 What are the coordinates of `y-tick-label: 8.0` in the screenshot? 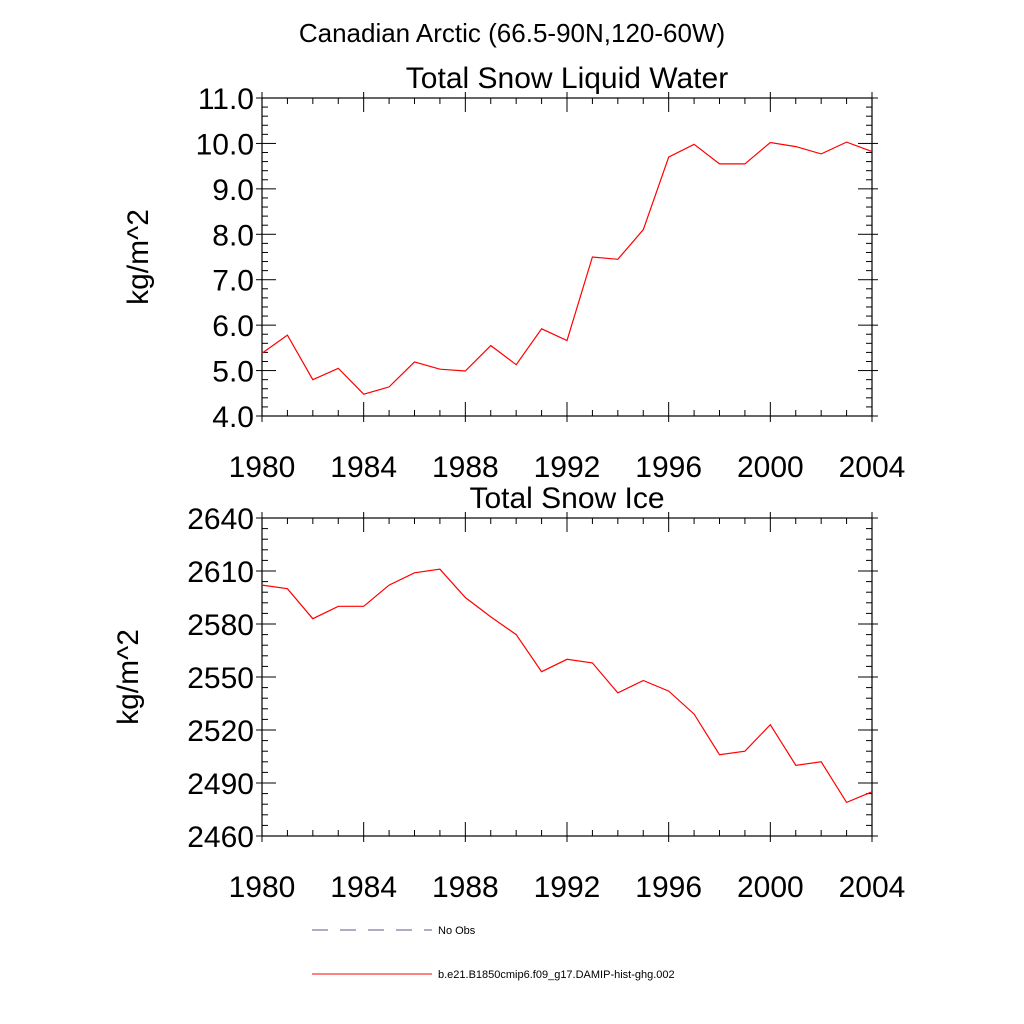 It's located at (233, 235).